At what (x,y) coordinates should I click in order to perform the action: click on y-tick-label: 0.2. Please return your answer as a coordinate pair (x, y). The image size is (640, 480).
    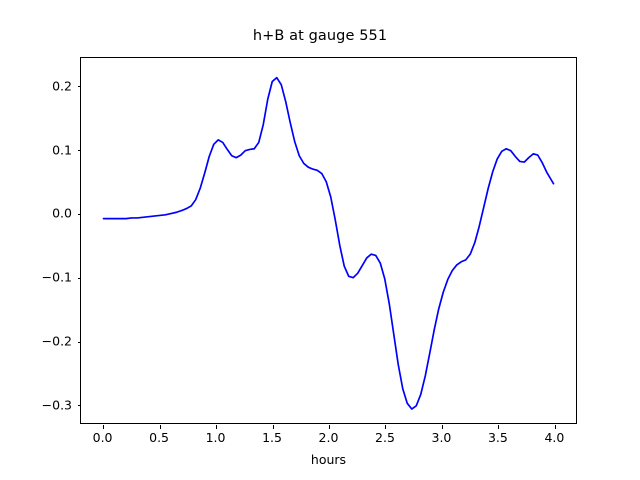
    Looking at the image, I should click on (62, 86).